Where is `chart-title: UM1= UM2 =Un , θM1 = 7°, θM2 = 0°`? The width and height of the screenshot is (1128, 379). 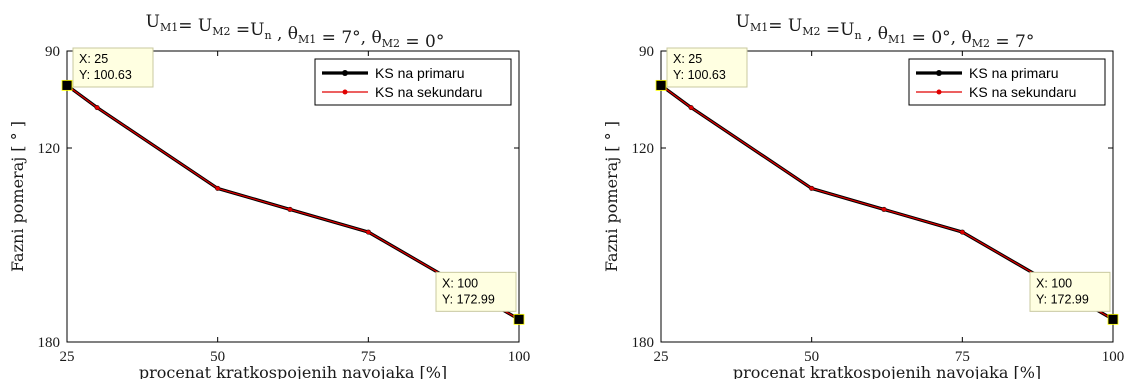
chart-title: UM1= UM2 =Un , θM1 = 7°, θM2 = 0° is located at coordinates (295, 32).